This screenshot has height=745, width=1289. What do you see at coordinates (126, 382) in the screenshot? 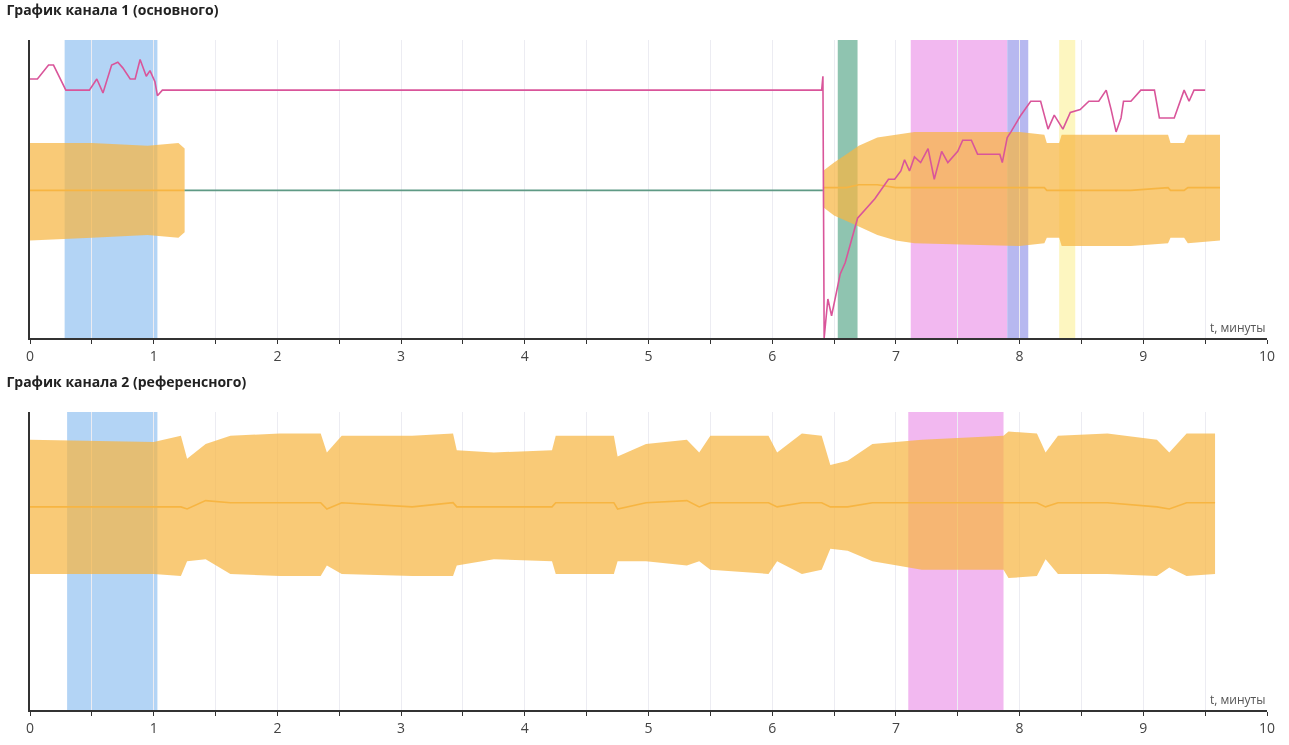
I see `chart-title: График канала 2 (референсного)` at bounding box center [126, 382].